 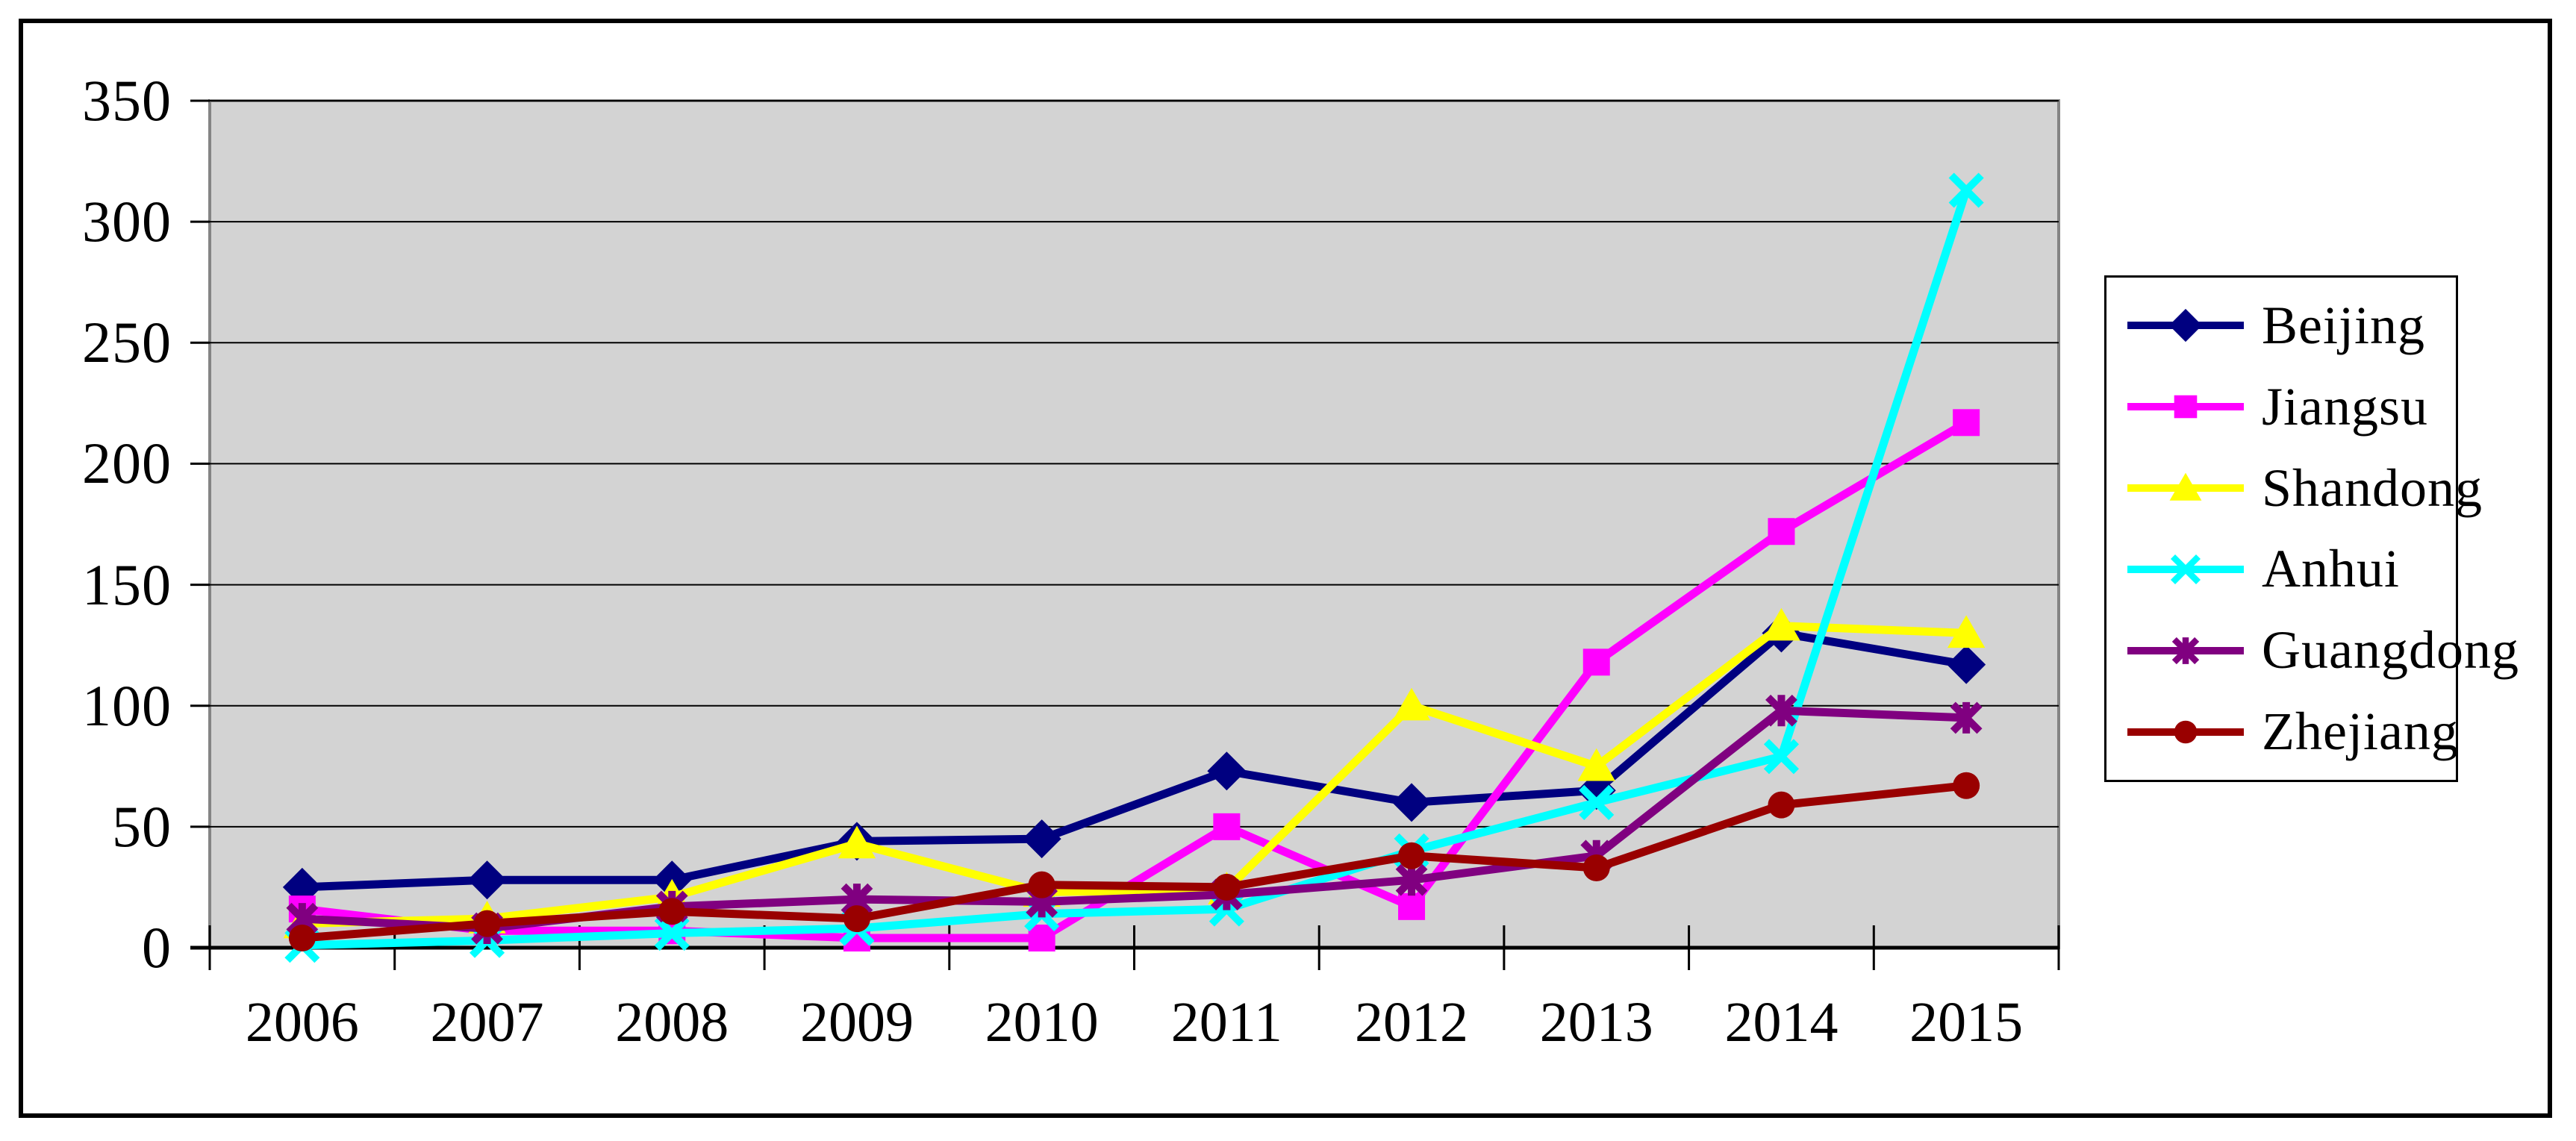 What do you see at coordinates (1966, 1023) in the screenshot?
I see `x-axis-tick-label: 2015` at bounding box center [1966, 1023].